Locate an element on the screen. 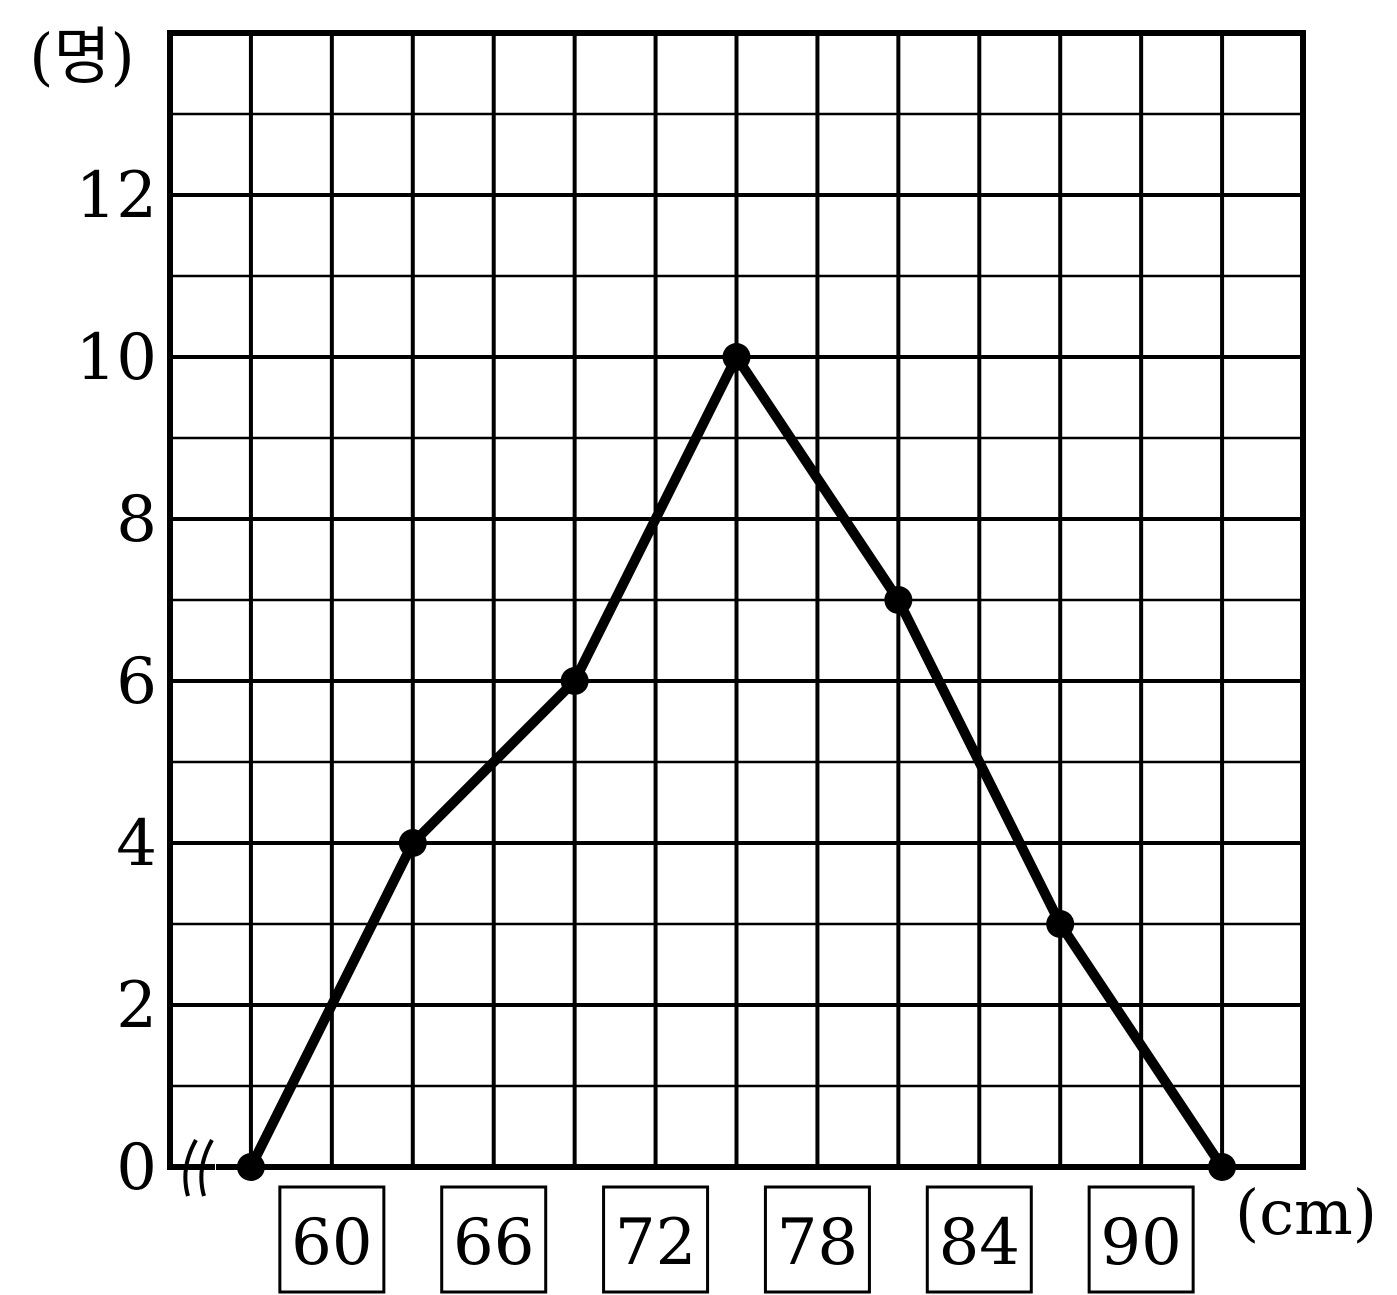  x-tick-label: 90 is located at coordinates (1140, 1243).